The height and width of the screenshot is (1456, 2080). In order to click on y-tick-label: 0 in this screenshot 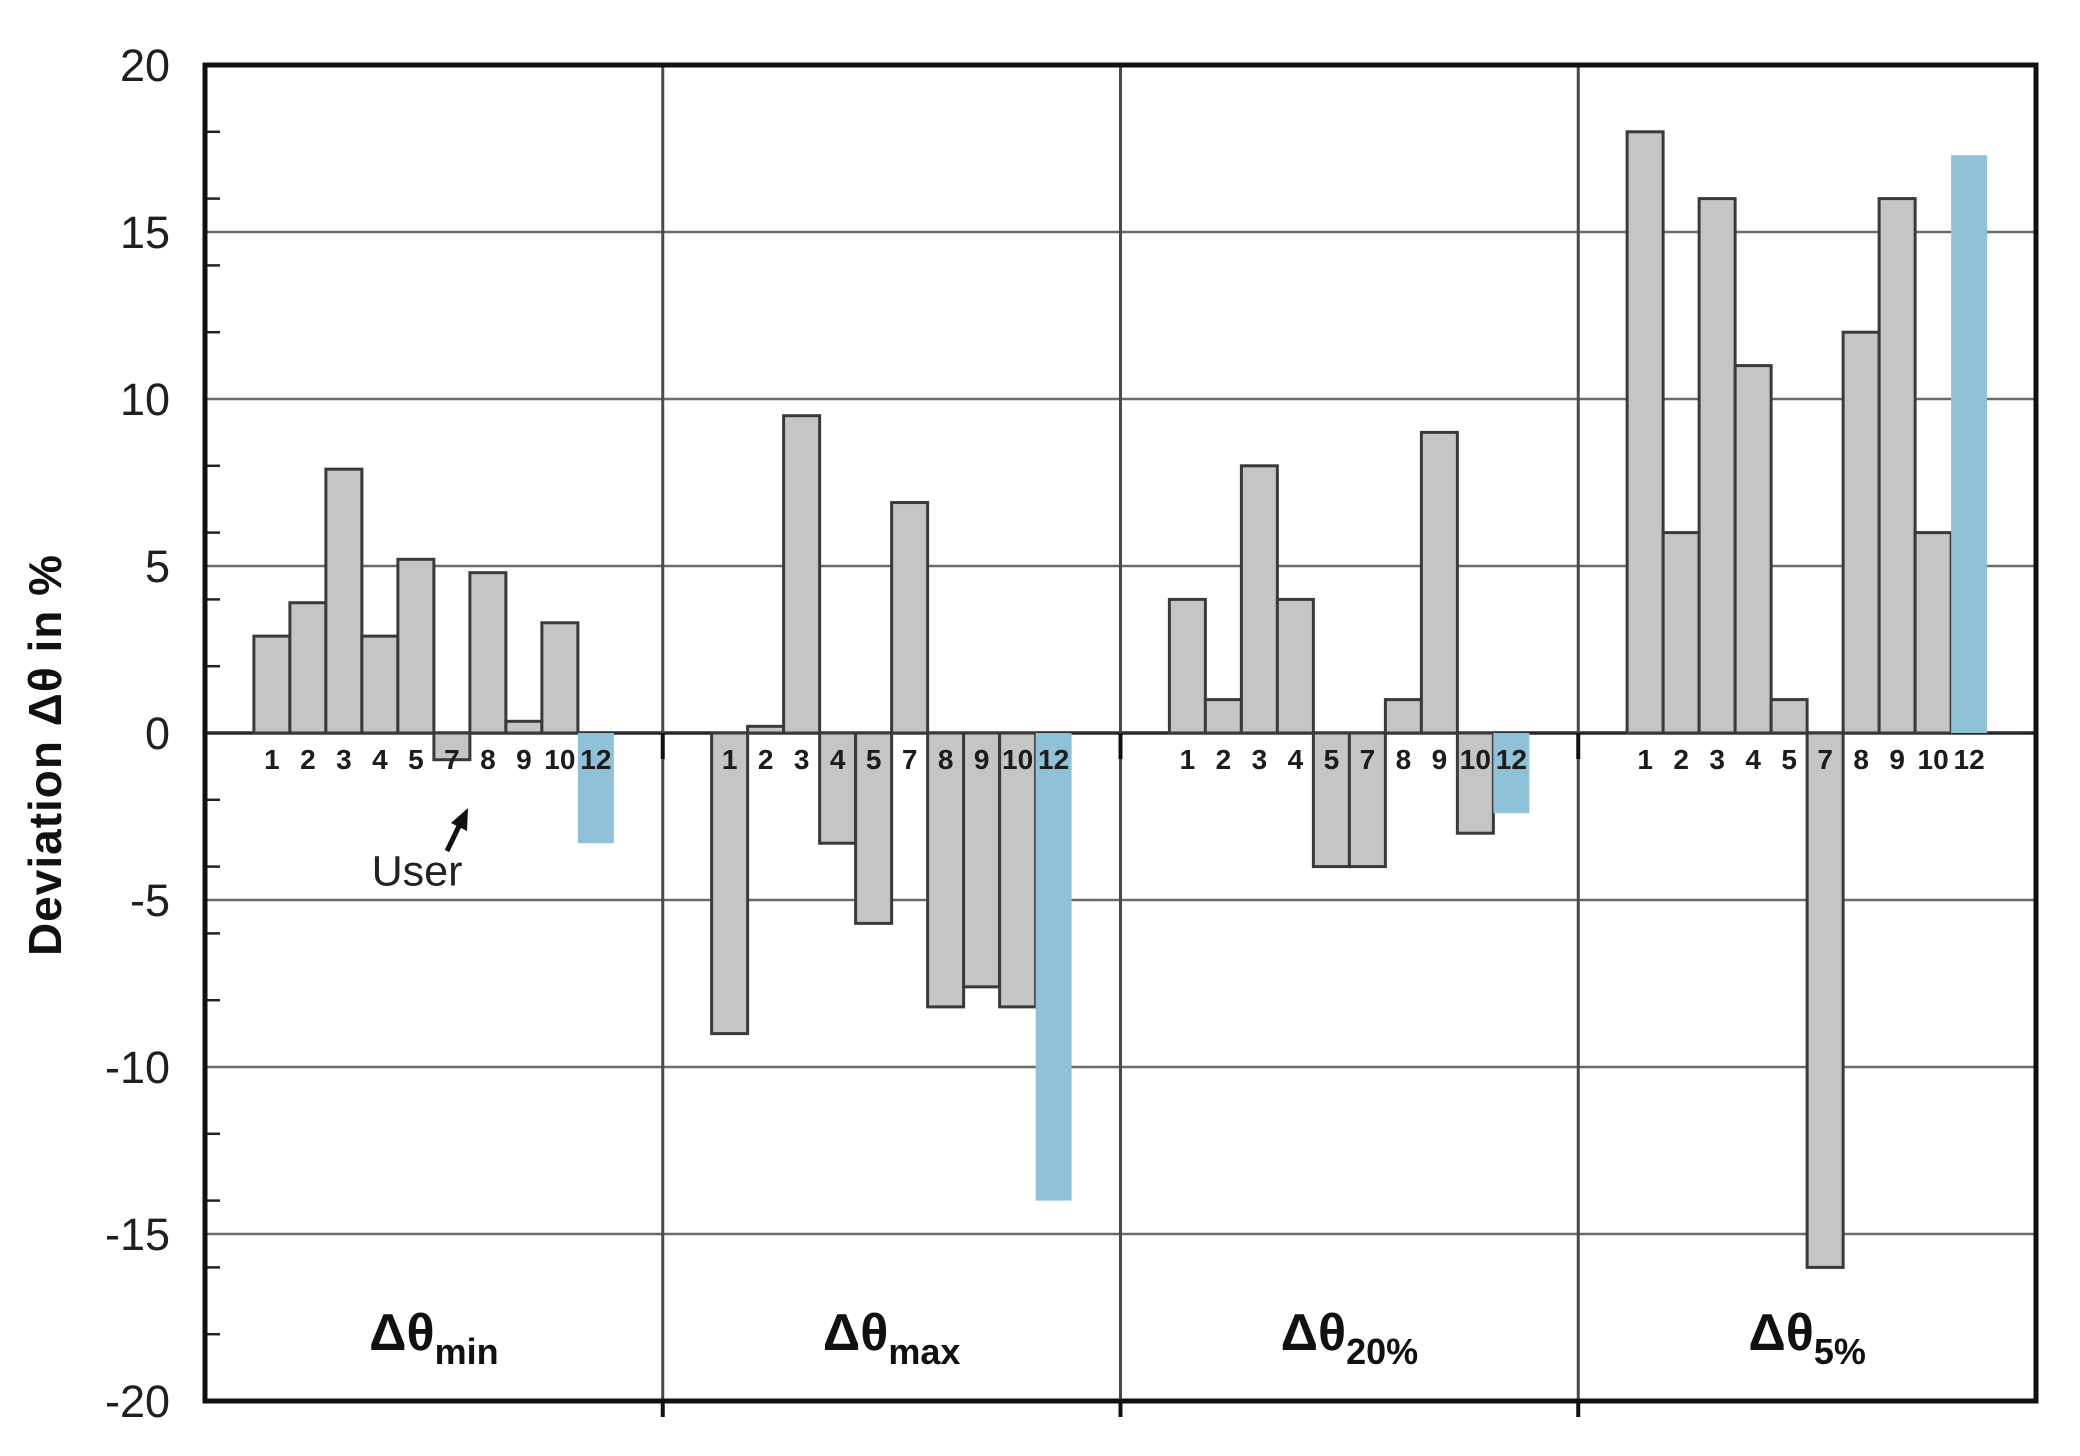, I will do `click(157, 733)`.